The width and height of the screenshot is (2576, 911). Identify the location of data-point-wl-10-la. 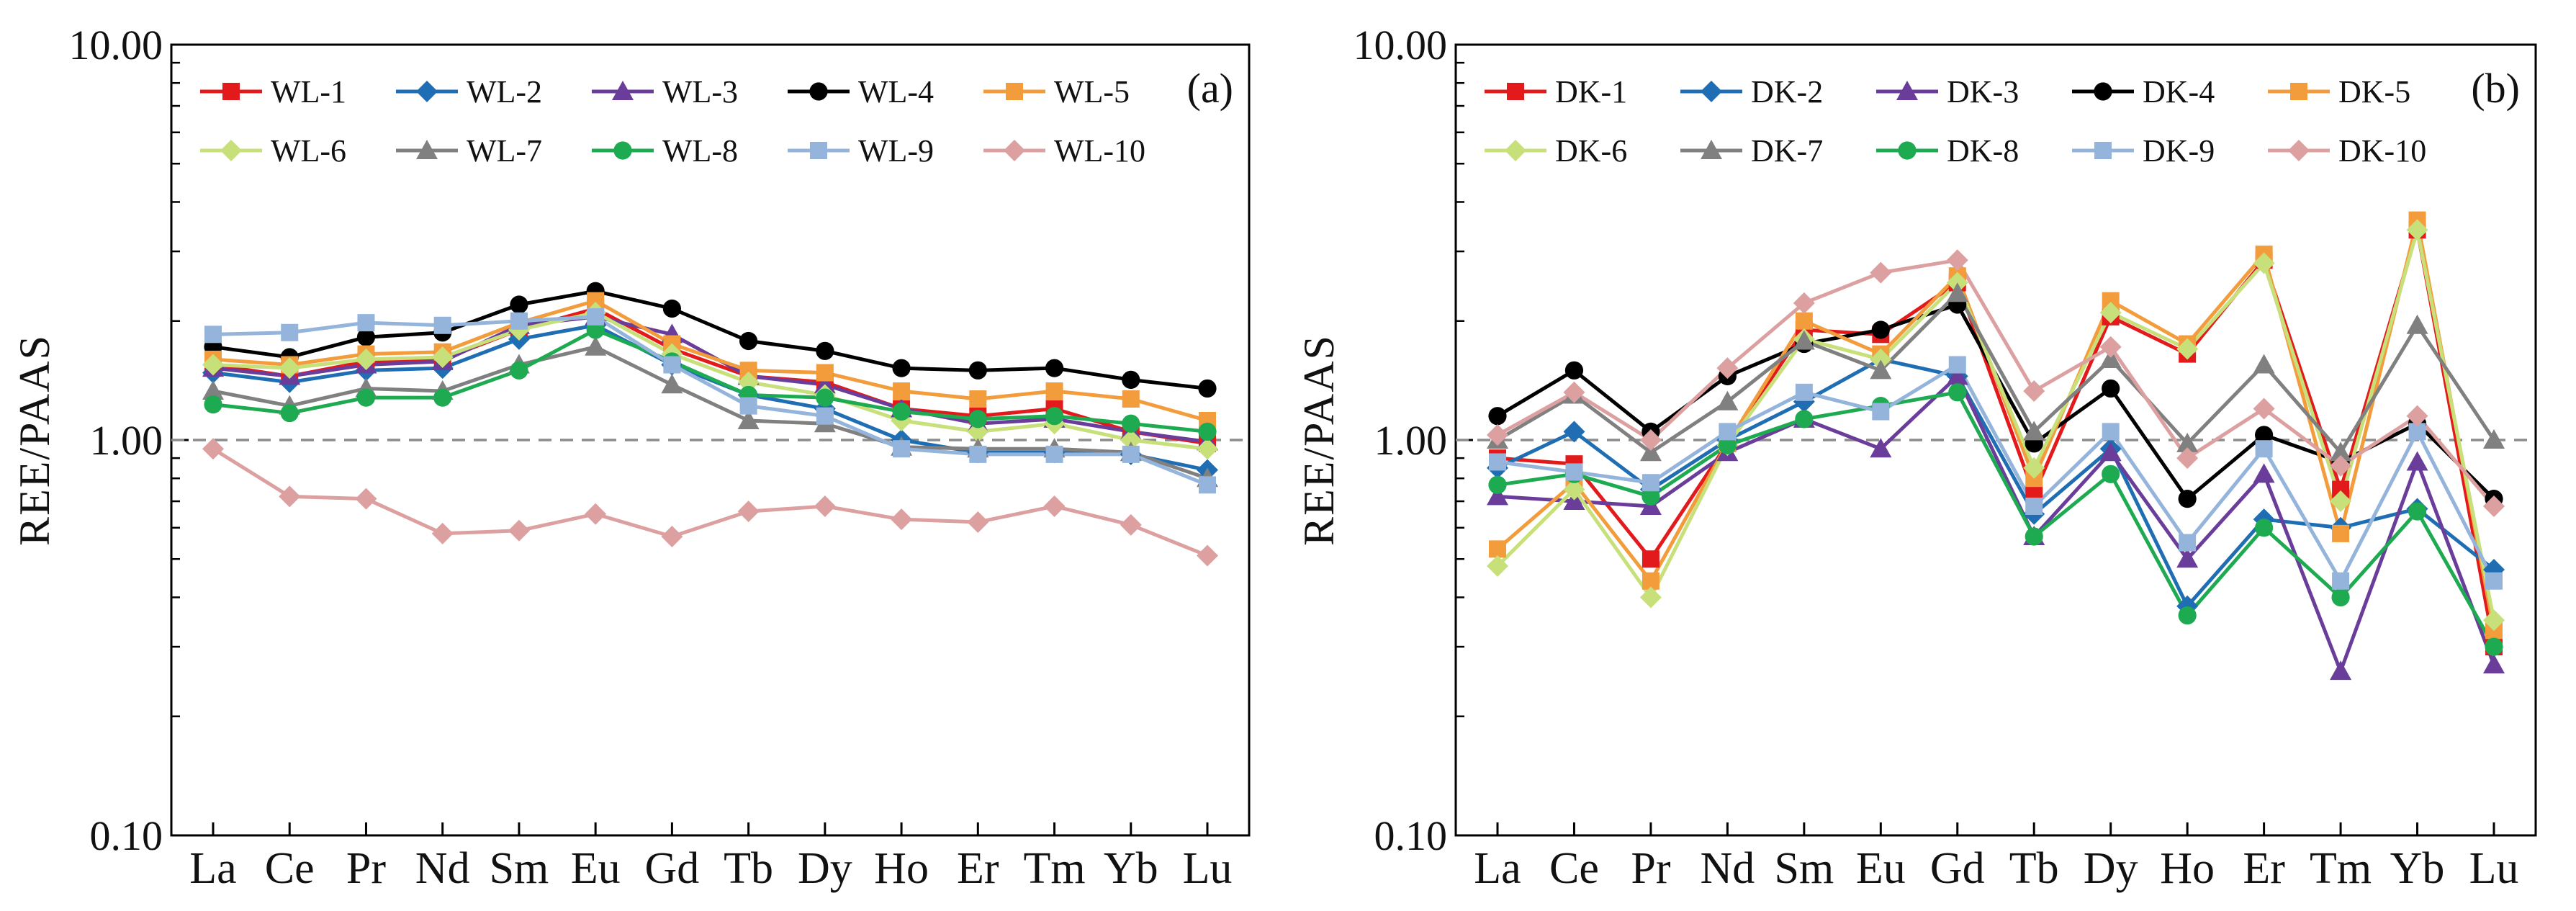
(213, 449).